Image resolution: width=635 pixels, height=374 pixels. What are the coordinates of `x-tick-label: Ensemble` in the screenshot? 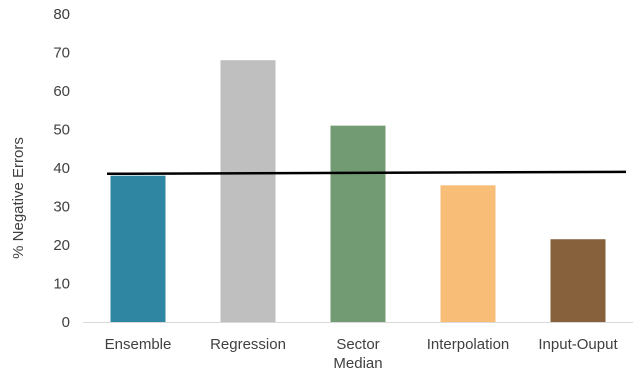 It's located at (138, 344).